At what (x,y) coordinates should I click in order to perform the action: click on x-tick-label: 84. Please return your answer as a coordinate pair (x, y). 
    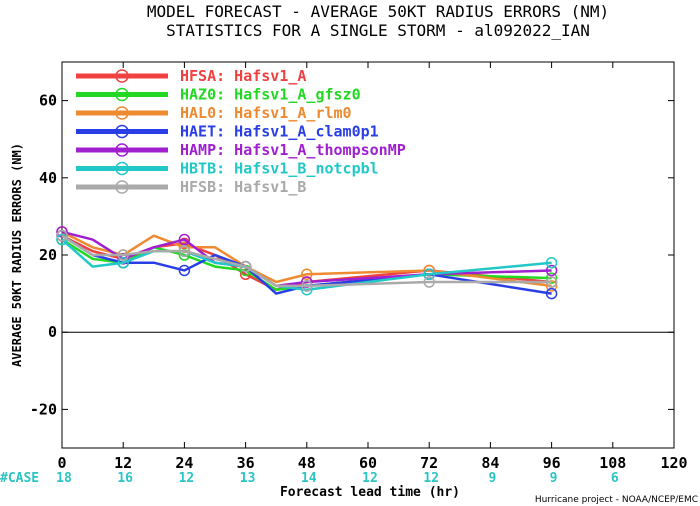
    Looking at the image, I should click on (490, 463).